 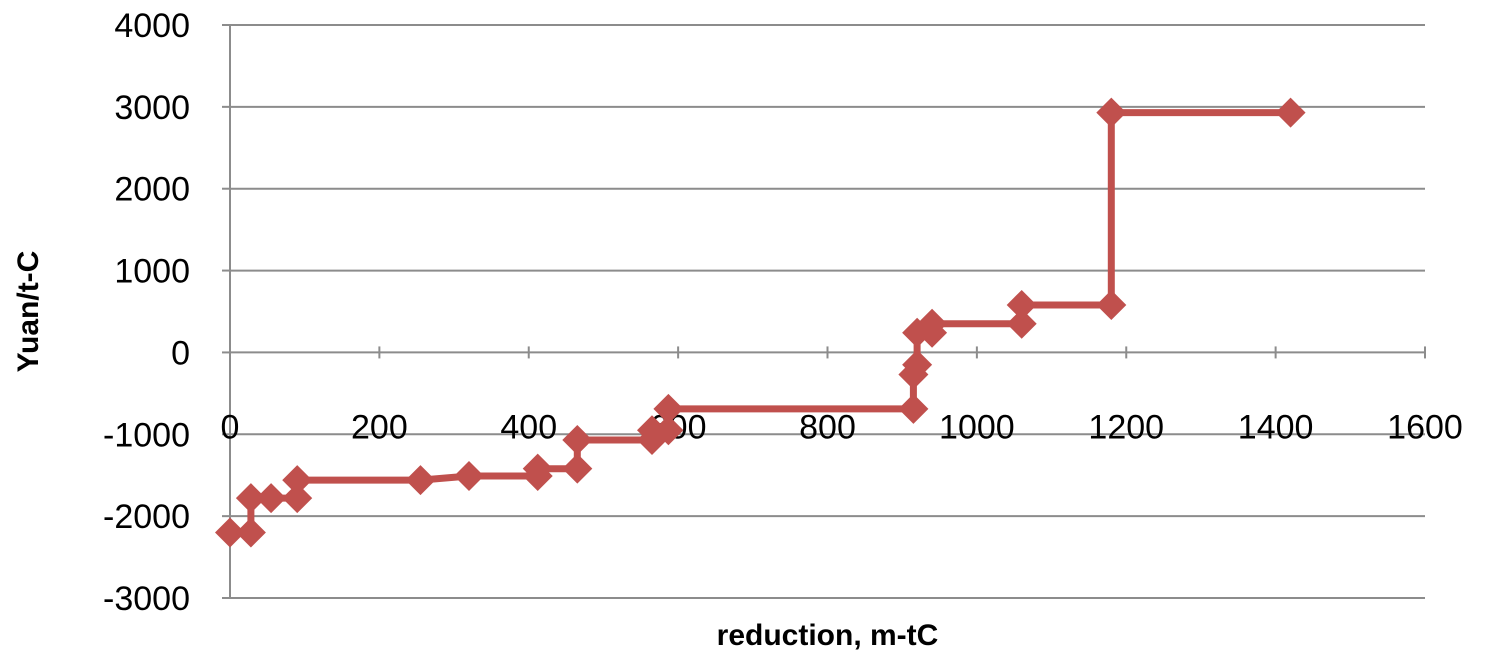 What do you see at coordinates (828, 635) in the screenshot?
I see `x-axis-title: reduction, m-tC` at bounding box center [828, 635].